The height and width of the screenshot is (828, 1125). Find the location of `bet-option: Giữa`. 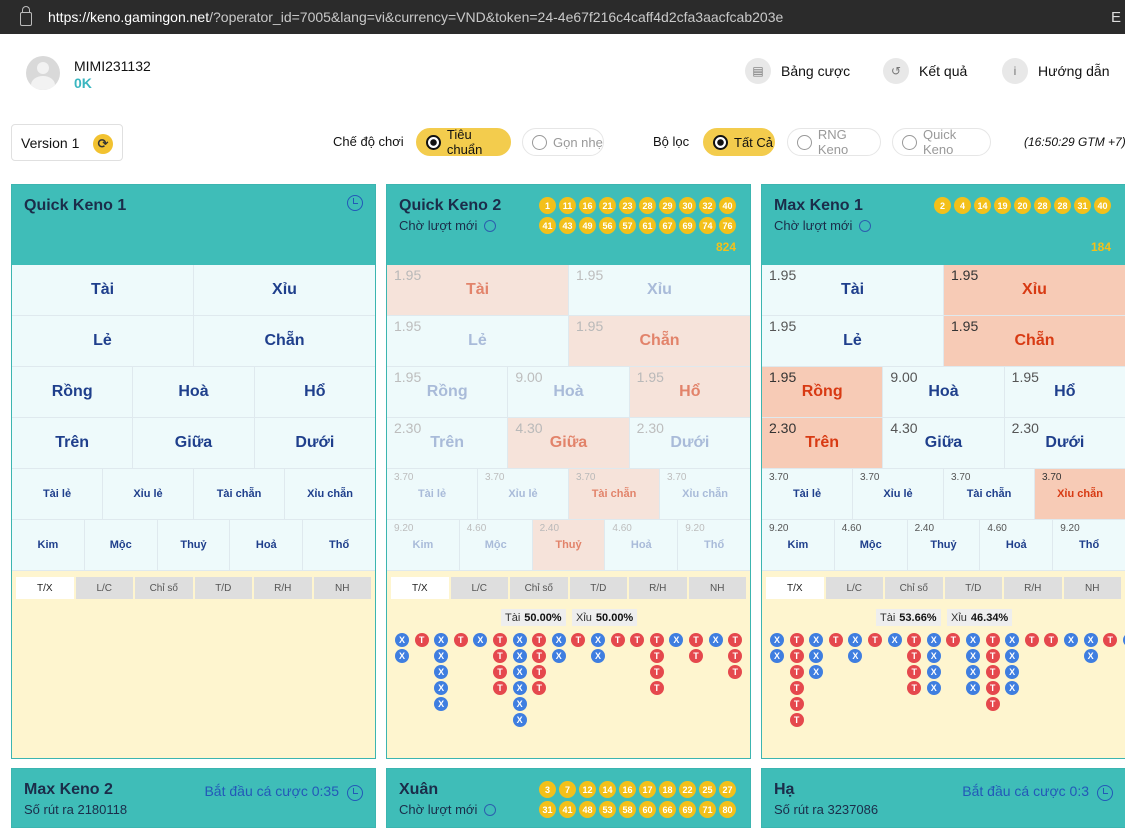

bet-option: Giữa is located at coordinates (194, 443).